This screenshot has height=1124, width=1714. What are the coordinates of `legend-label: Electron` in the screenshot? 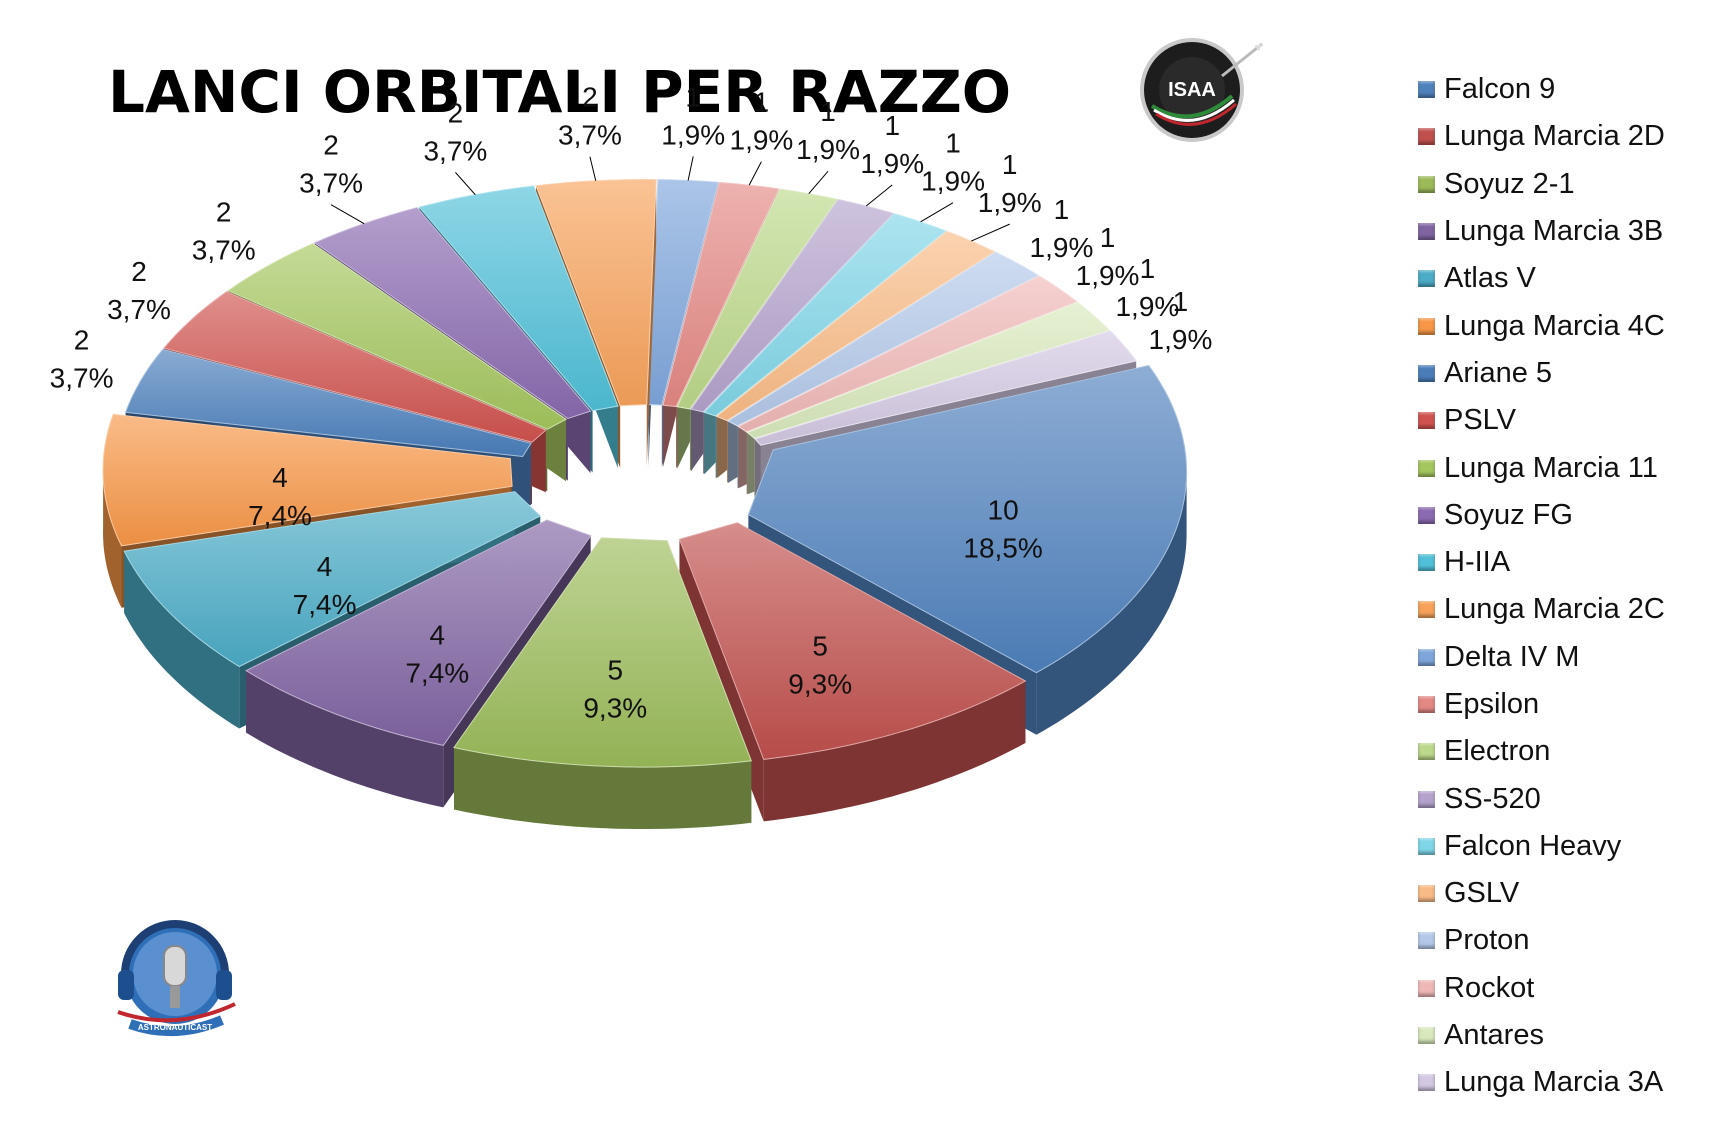 It's located at (1497, 751).